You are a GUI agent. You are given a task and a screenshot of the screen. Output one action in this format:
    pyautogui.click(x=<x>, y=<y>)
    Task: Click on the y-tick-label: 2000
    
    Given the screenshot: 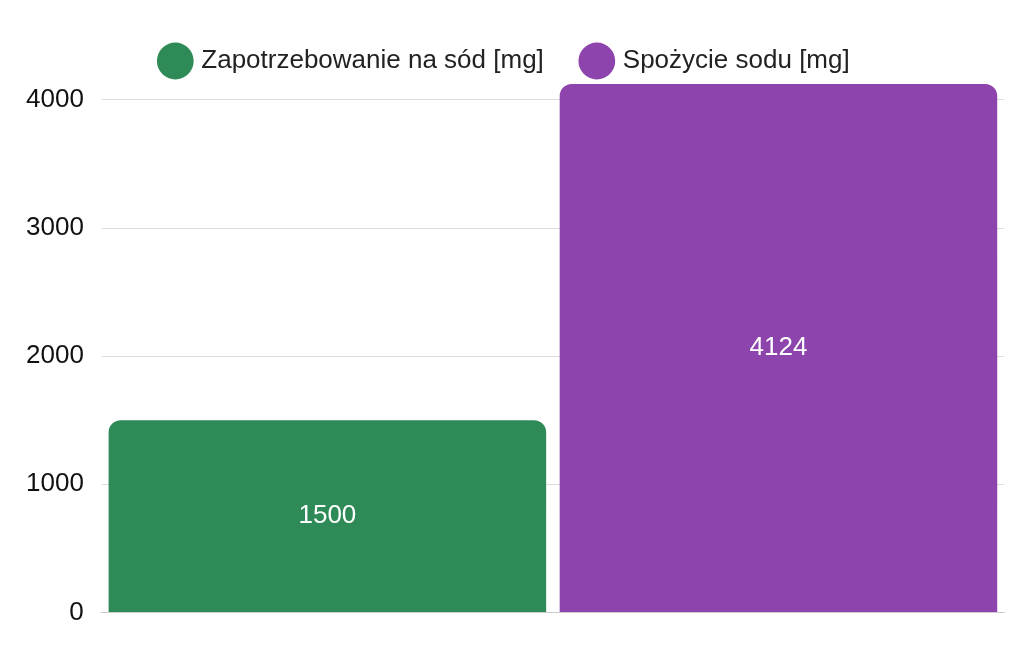 What is the action you would take?
    pyautogui.click(x=55, y=354)
    